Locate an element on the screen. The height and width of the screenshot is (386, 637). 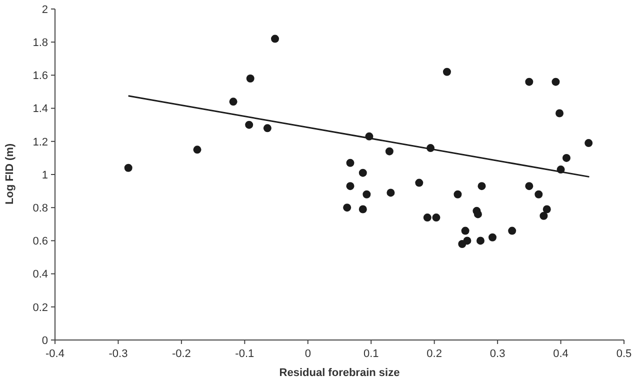
x-tick-label: 0.5 is located at coordinates (624, 354).